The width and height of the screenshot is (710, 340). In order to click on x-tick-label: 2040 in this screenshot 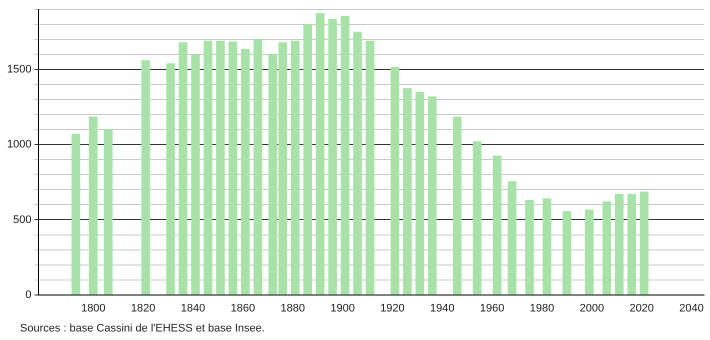, I will do `click(691, 308)`.